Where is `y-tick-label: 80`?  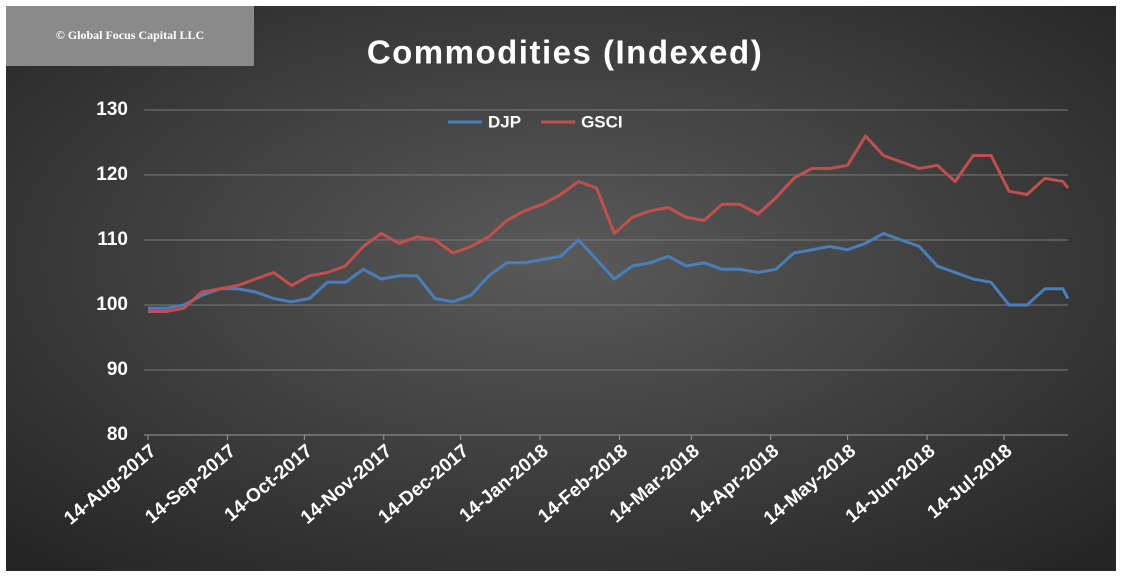 y-tick-label: 80 is located at coordinates (117, 434).